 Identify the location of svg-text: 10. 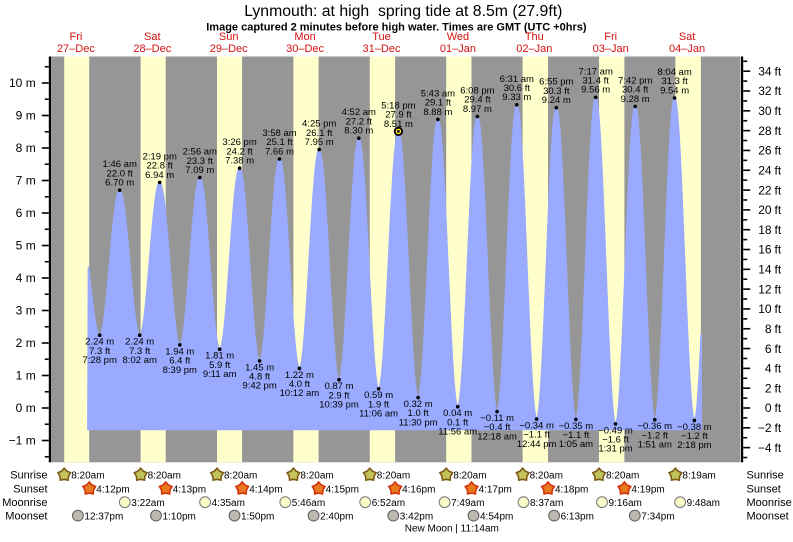
(16, 83).